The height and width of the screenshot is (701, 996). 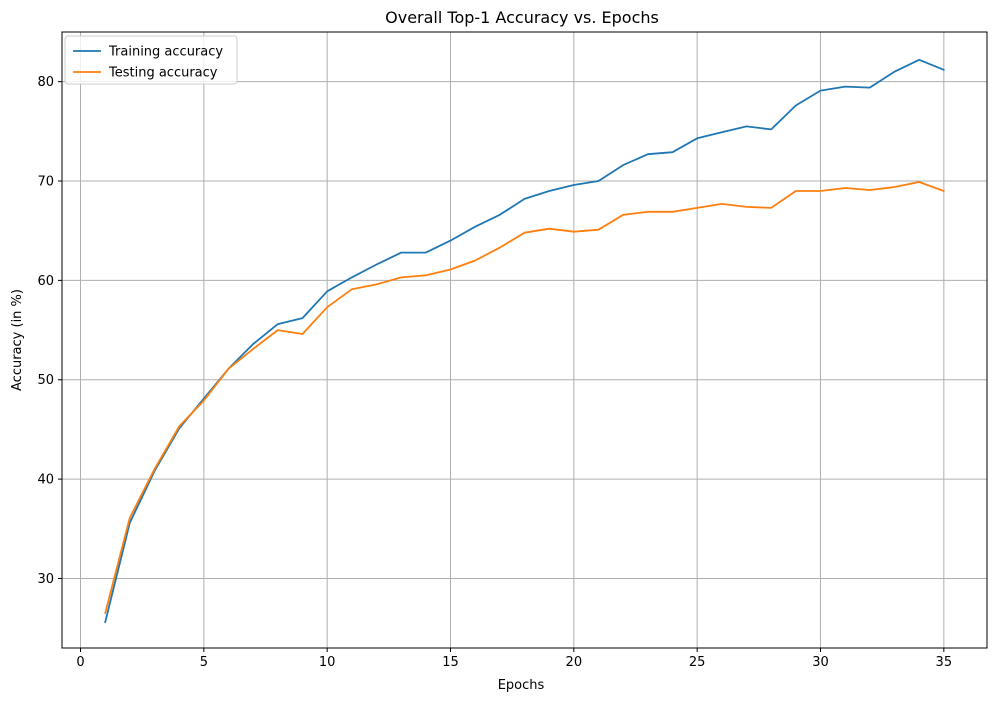 What do you see at coordinates (820, 662) in the screenshot?
I see `x-tick-label: 30` at bounding box center [820, 662].